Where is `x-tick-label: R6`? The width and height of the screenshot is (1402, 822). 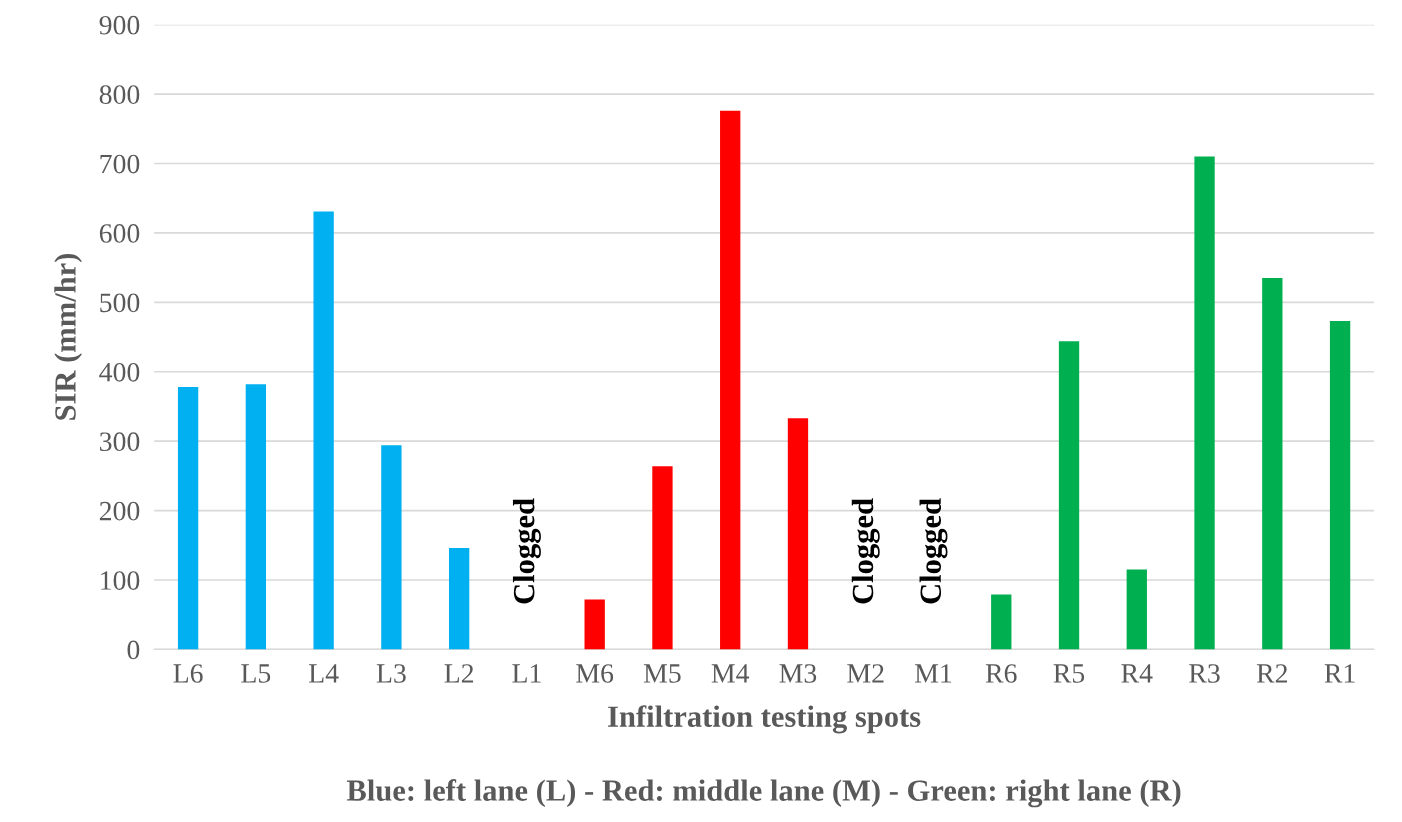 x-tick-label: R6 is located at coordinates (1001, 673).